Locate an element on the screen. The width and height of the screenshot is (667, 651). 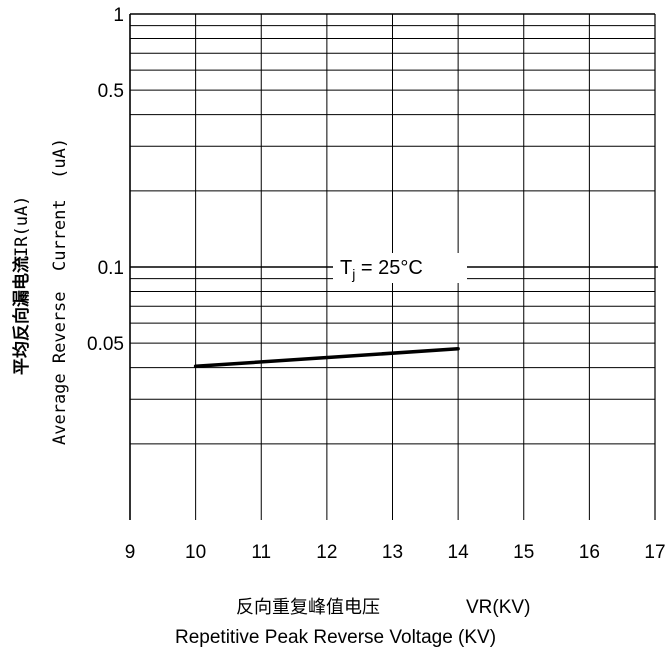
x-tick-label: 13 is located at coordinates (392, 552).